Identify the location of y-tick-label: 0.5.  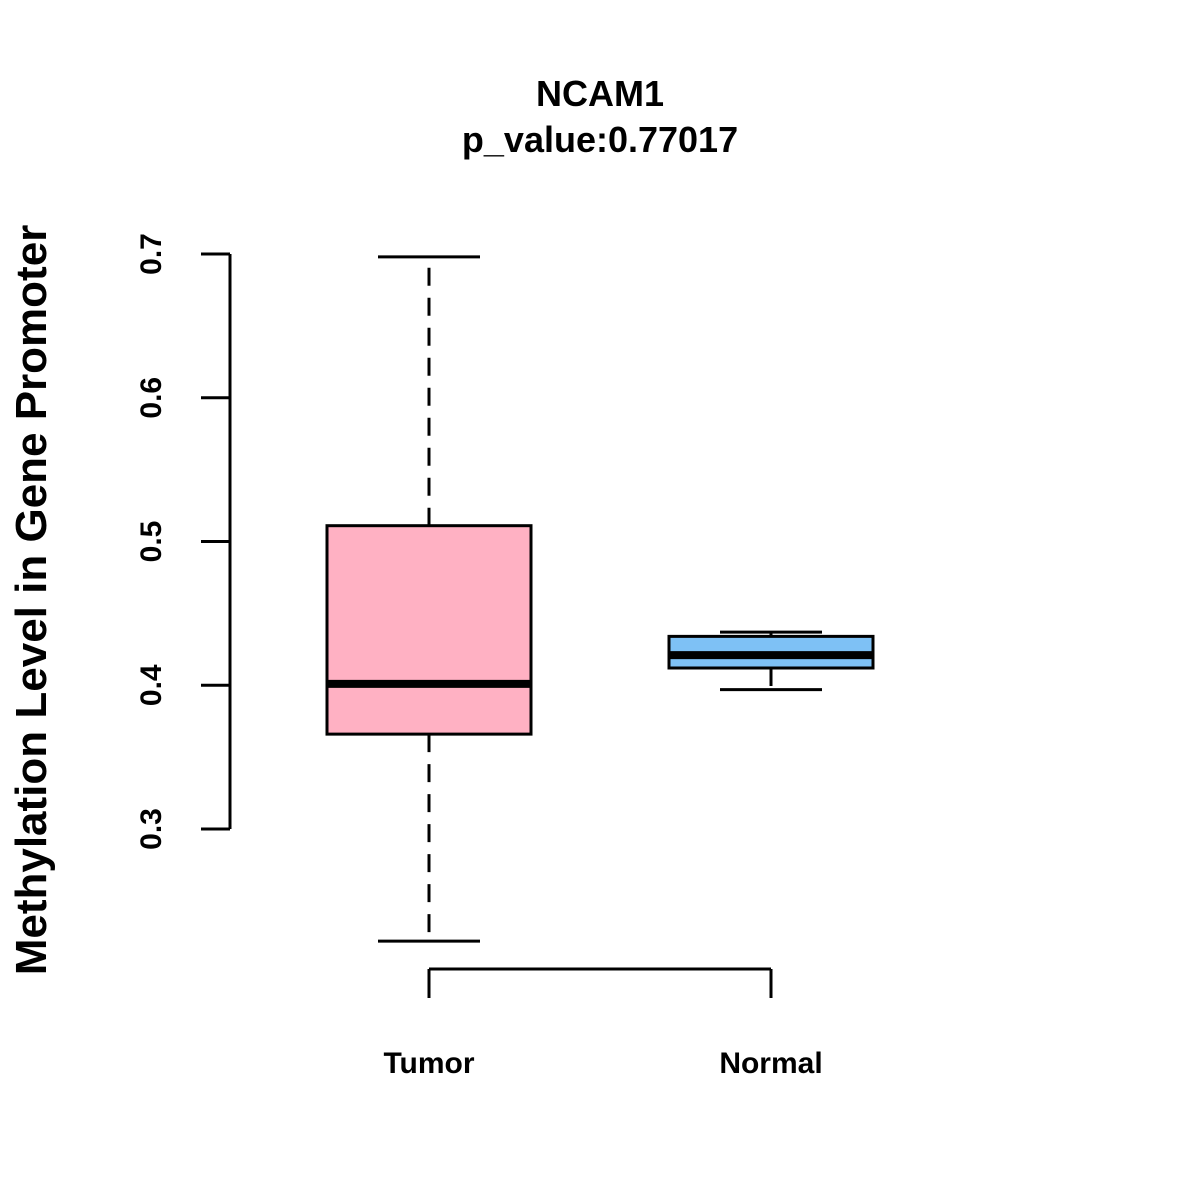
(151, 542).